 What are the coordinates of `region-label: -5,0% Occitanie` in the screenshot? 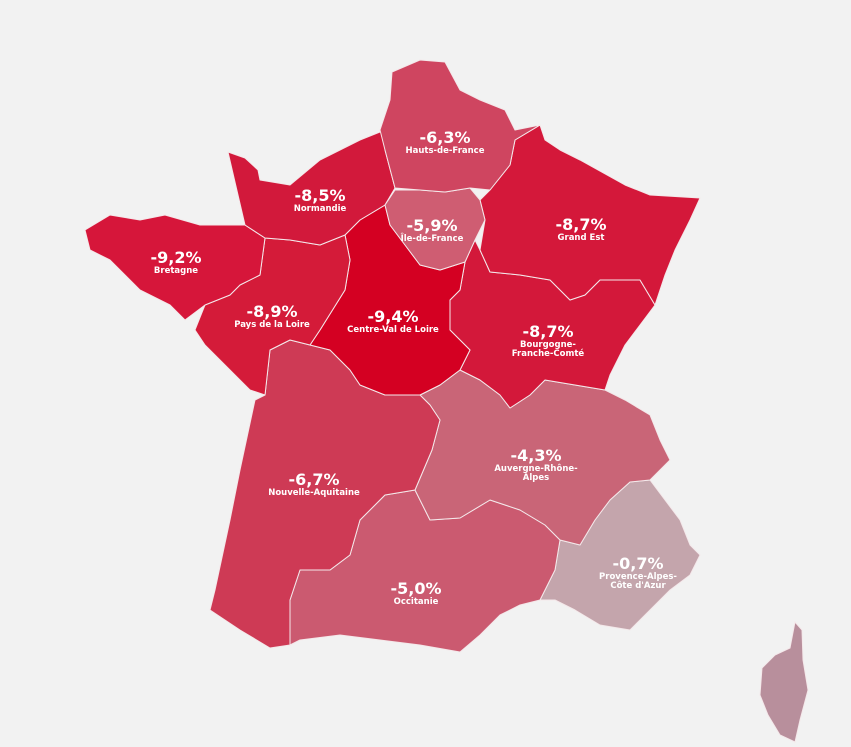 It's located at (416, 593).